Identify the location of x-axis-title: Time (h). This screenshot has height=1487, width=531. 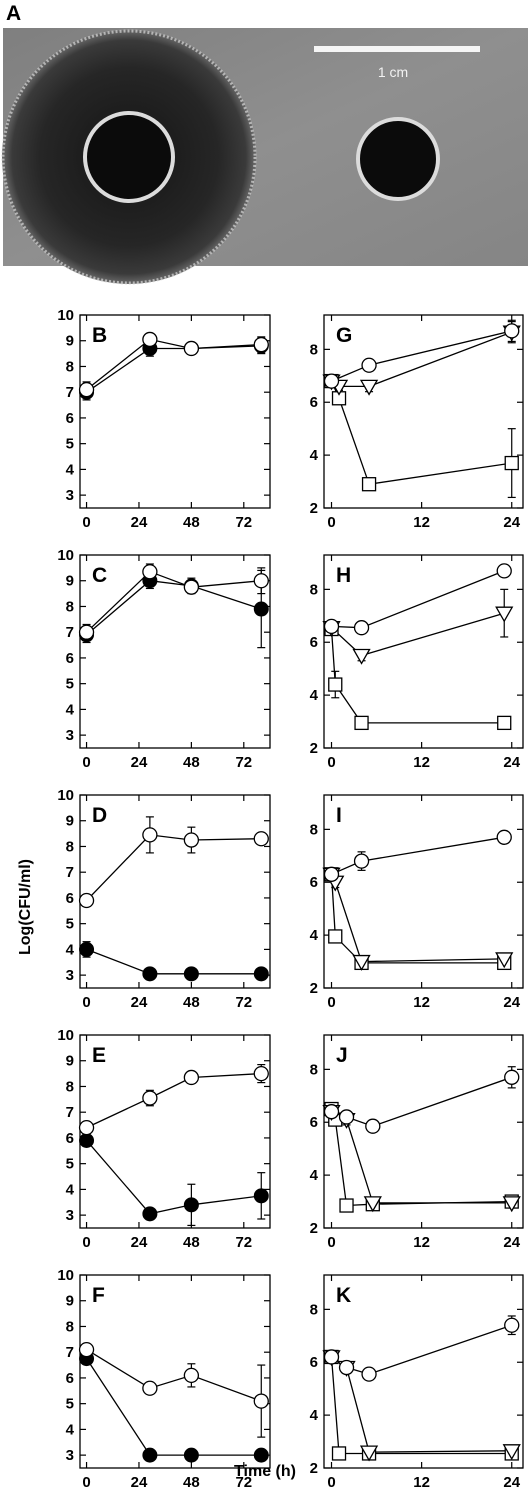
(265, 1471).